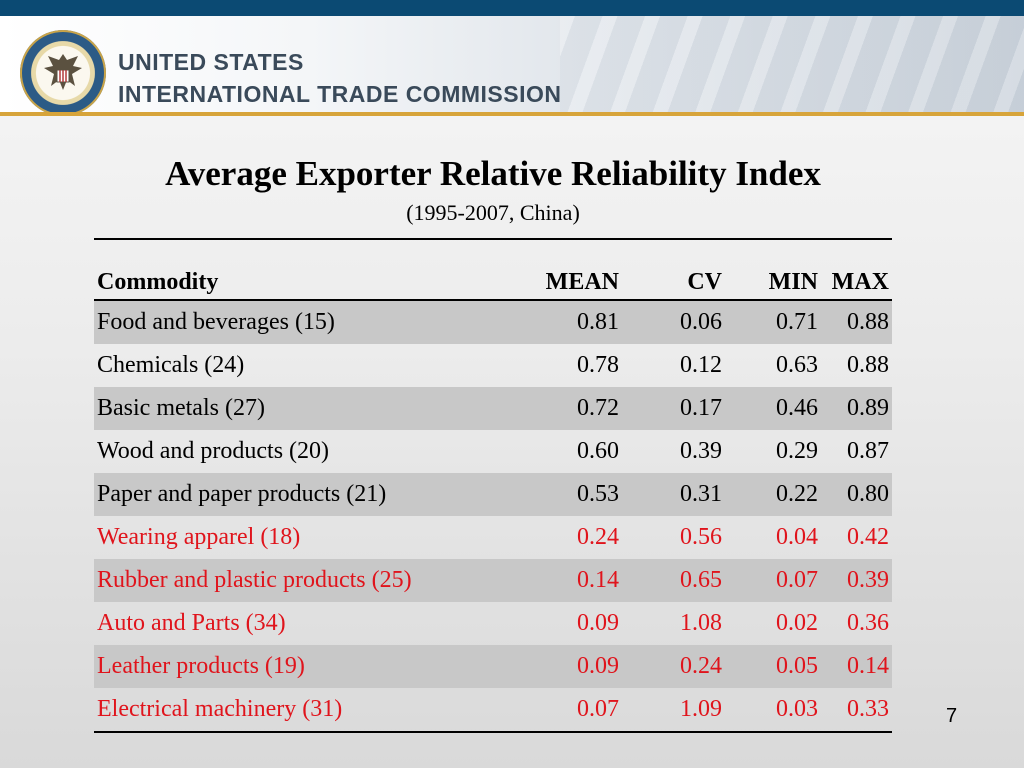  What do you see at coordinates (773, 494) in the screenshot?
I see `cell-min: 0.22` at bounding box center [773, 494].